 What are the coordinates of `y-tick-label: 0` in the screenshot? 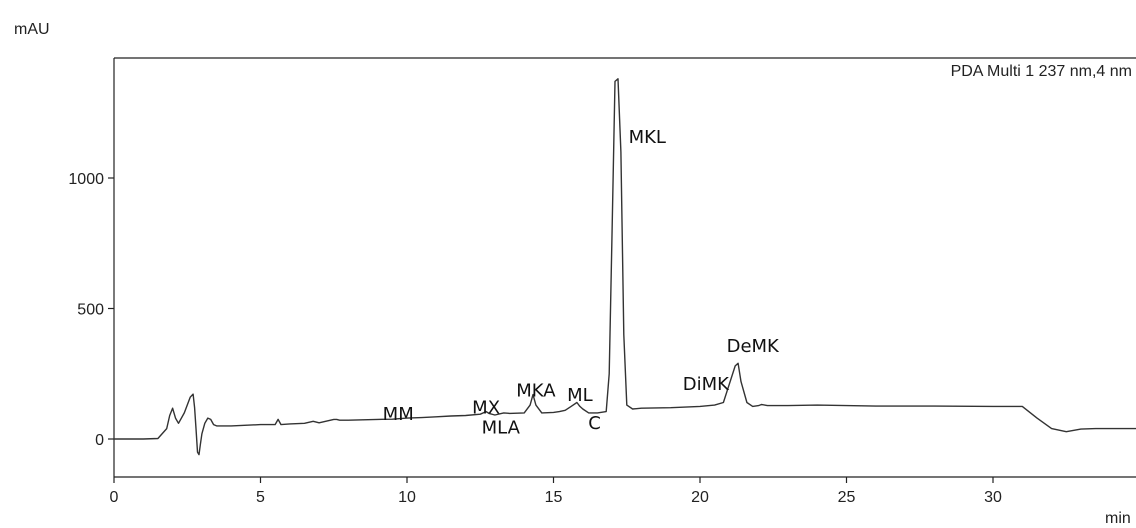 It's located at (99, 440).